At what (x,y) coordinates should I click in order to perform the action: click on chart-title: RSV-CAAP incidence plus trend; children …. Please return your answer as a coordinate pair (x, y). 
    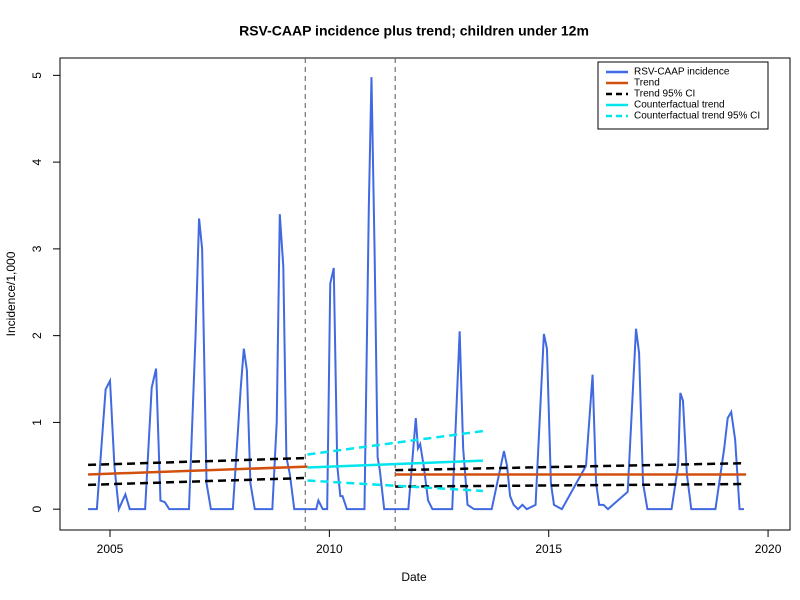
    Looking at the image, I should click on (414, 31).